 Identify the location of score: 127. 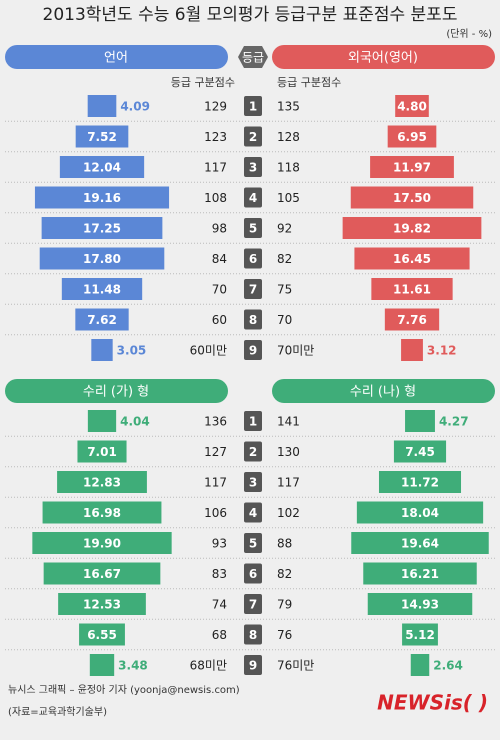
(215, 452).